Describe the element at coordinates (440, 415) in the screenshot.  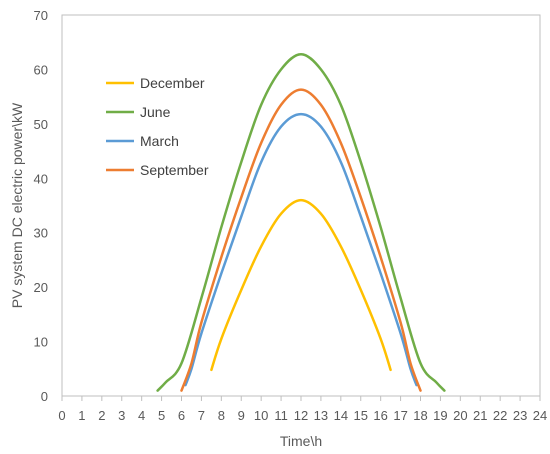
I see `x-tick-label: 19` at that location.